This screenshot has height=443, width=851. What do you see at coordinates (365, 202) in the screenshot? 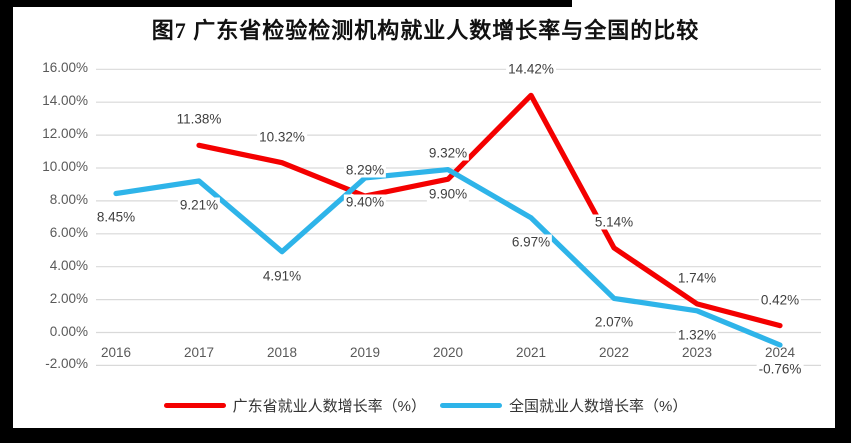
I see `national-data-label: 9.40%` at bounding box center [365, 202].